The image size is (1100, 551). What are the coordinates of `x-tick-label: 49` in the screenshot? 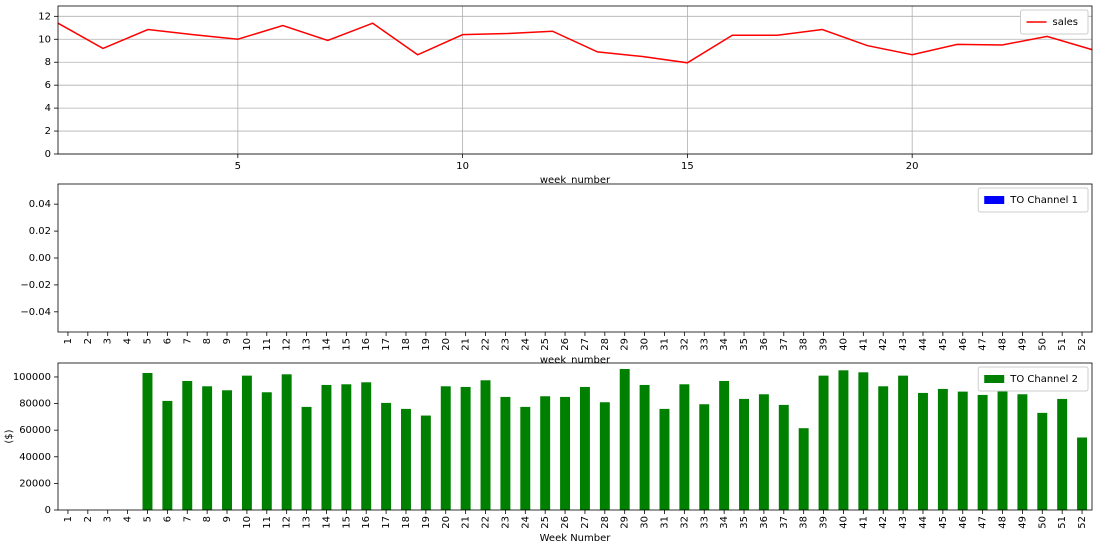 It's located at (1022, 522).